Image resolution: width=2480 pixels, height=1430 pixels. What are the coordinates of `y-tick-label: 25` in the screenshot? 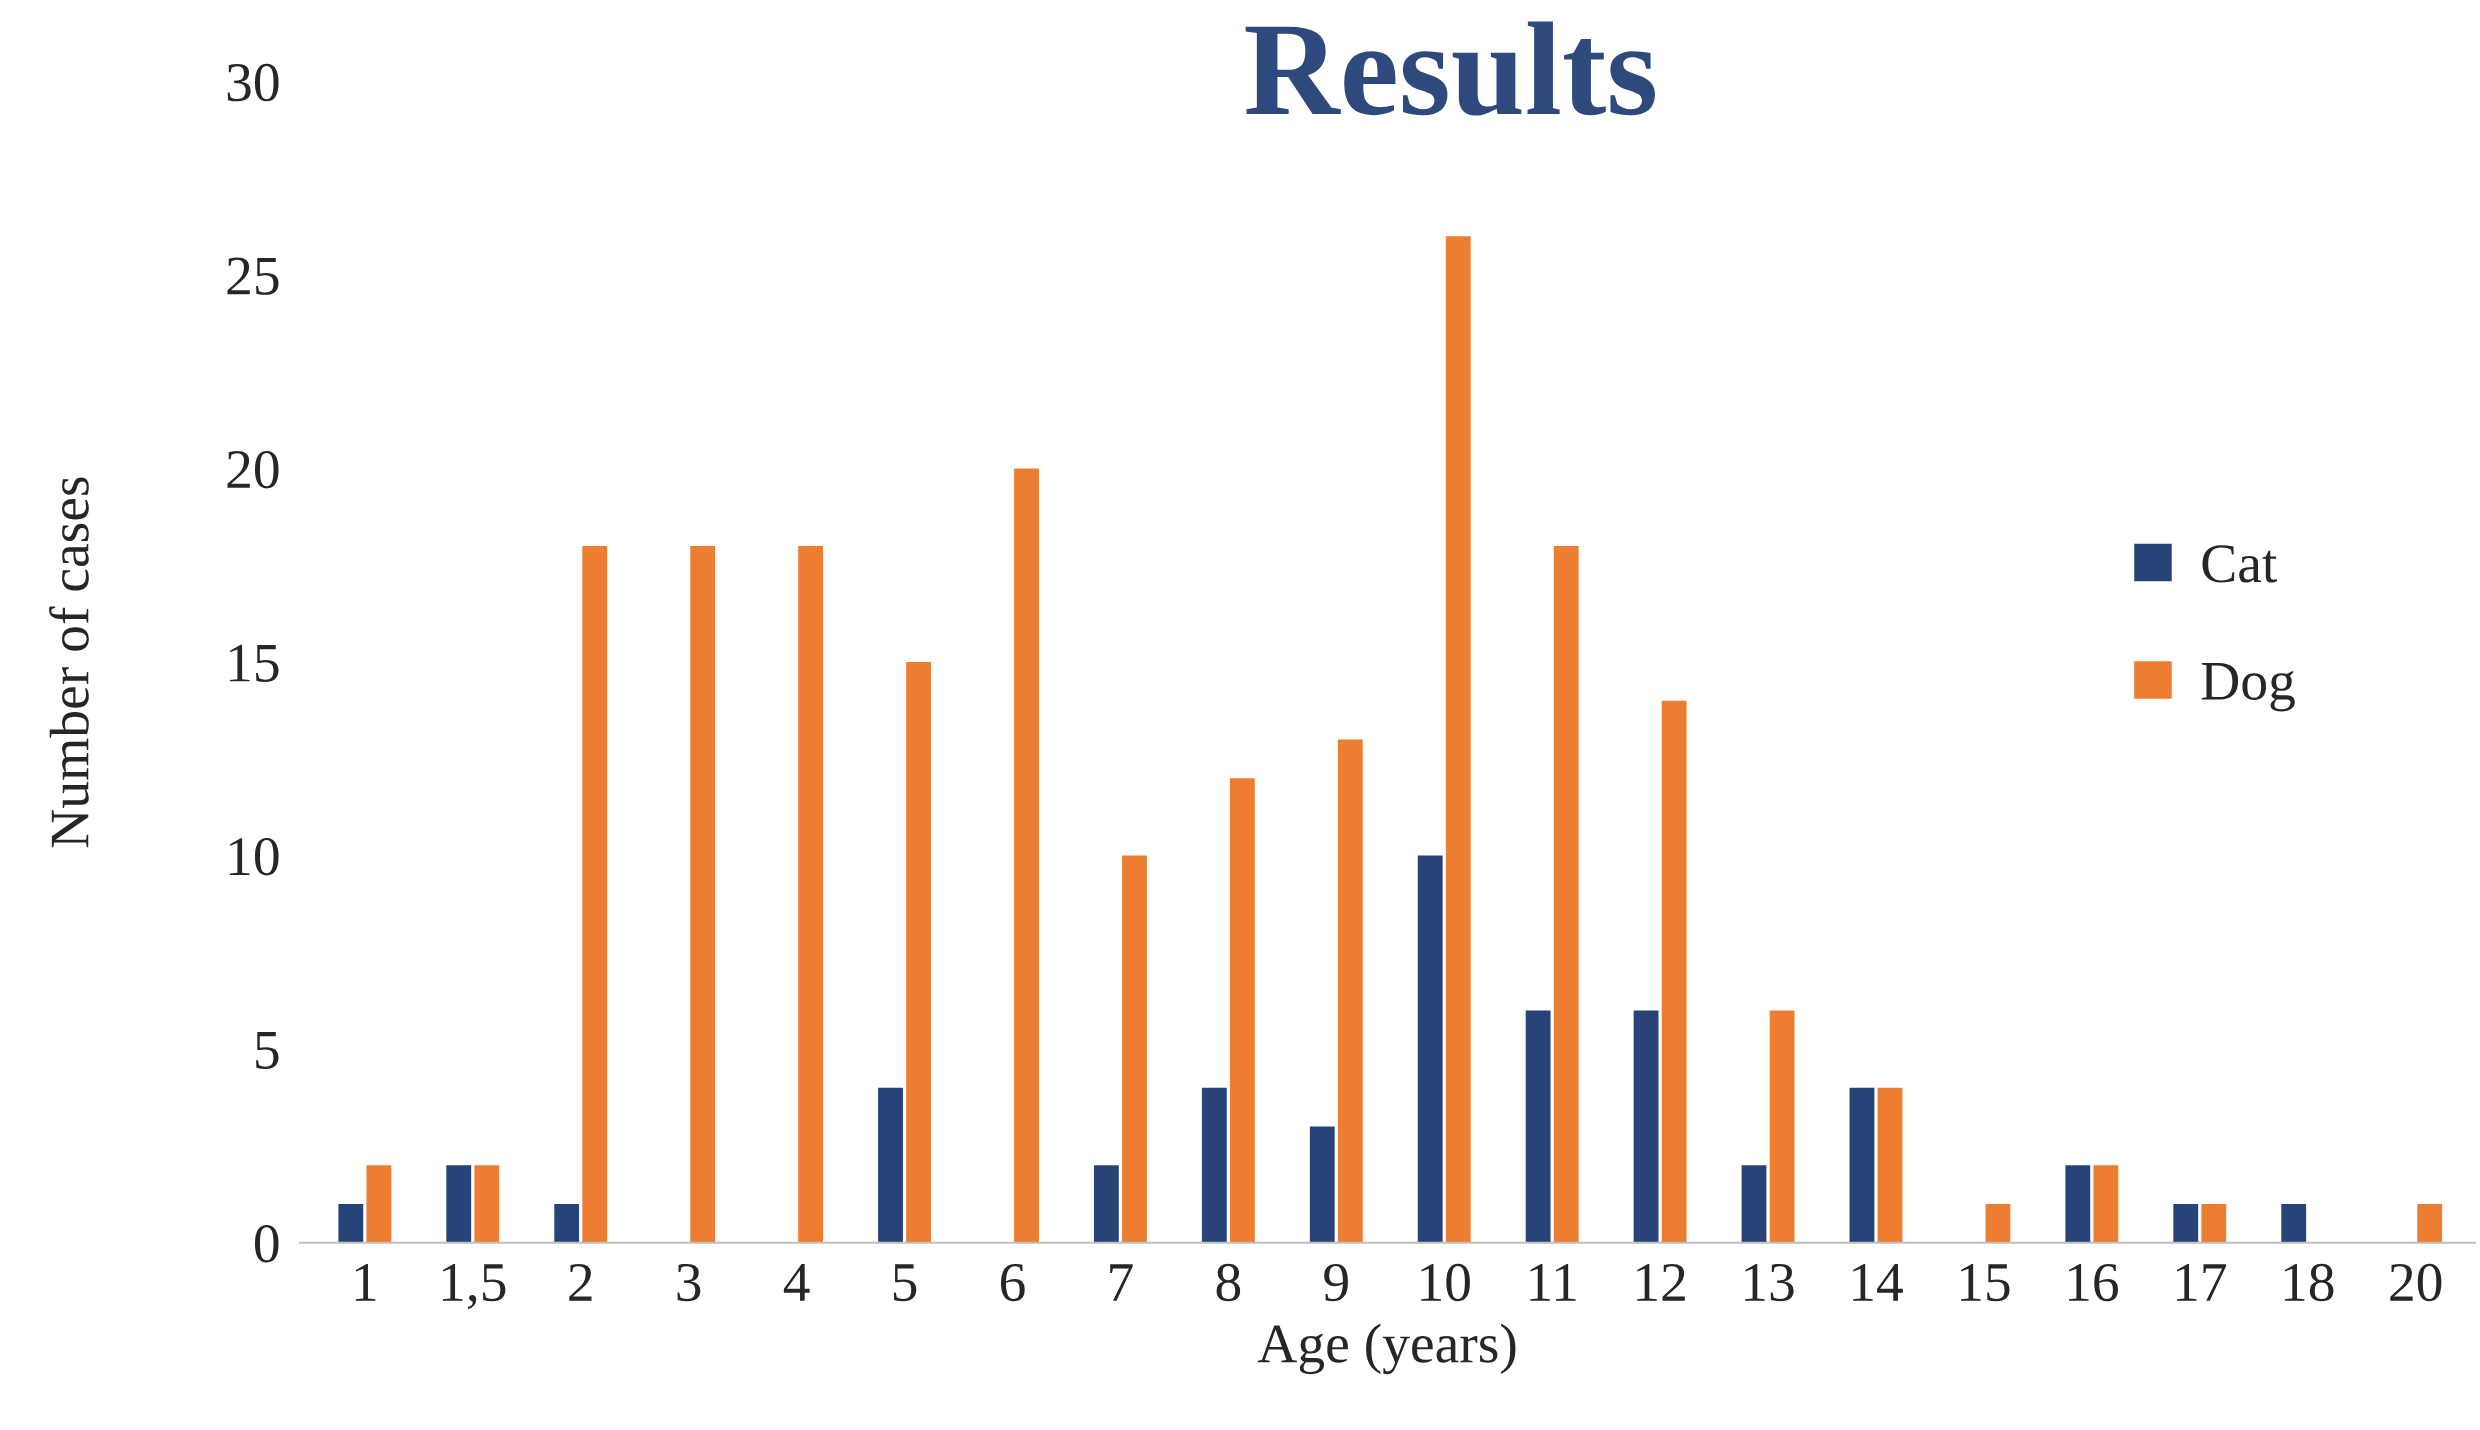 It's located at (253, 276).